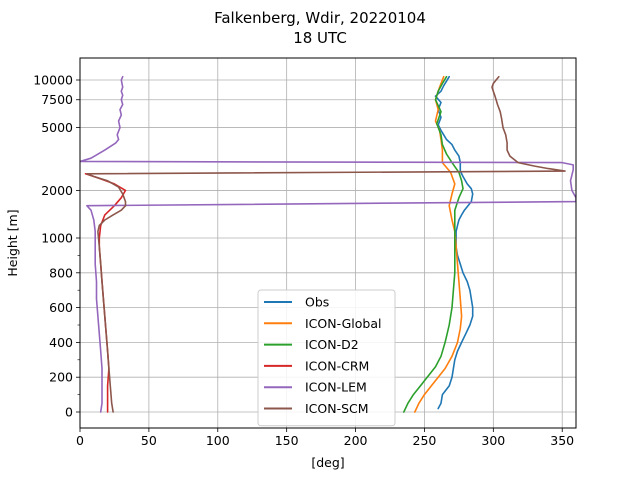  I want to click on x-tick-label: 150, so click(287, 440).